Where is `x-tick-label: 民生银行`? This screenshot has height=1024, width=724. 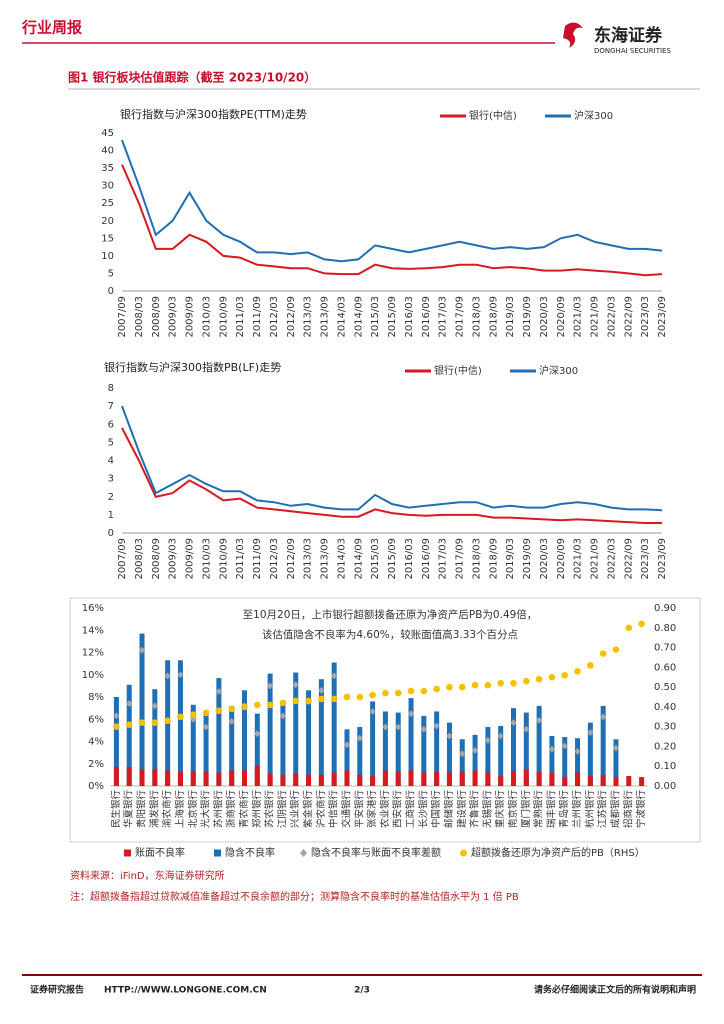
x-tick-label: 民生银行 is located at coordinates (116, 809).